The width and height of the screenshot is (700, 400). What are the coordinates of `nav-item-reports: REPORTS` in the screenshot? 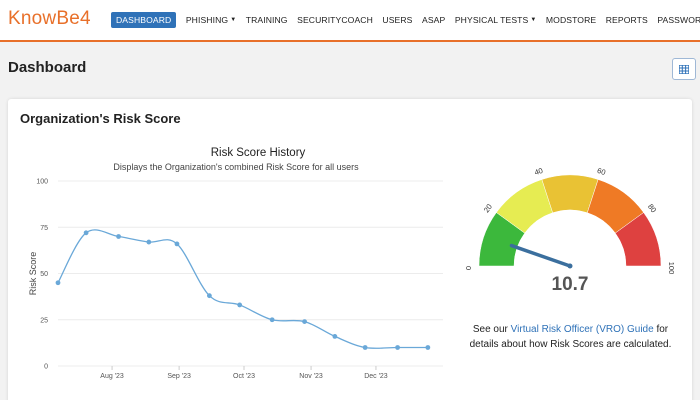 It's located at (627, 20).